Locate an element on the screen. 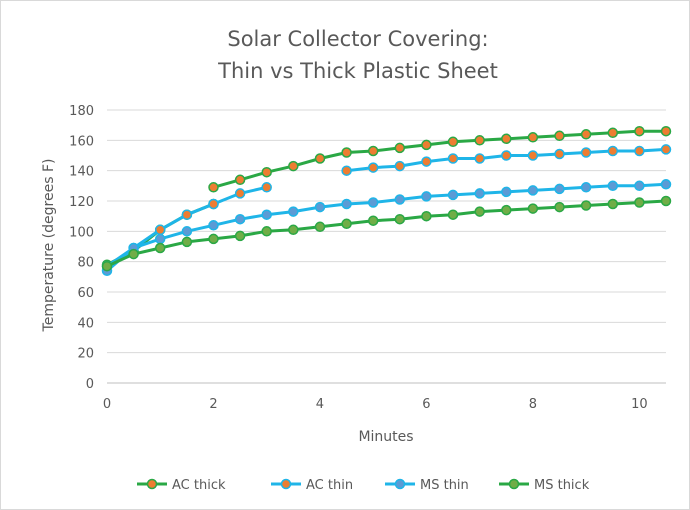 The width and height of the screenshot is (690, 510). y-tick-label: 120 is located at coordinates (81, 202).